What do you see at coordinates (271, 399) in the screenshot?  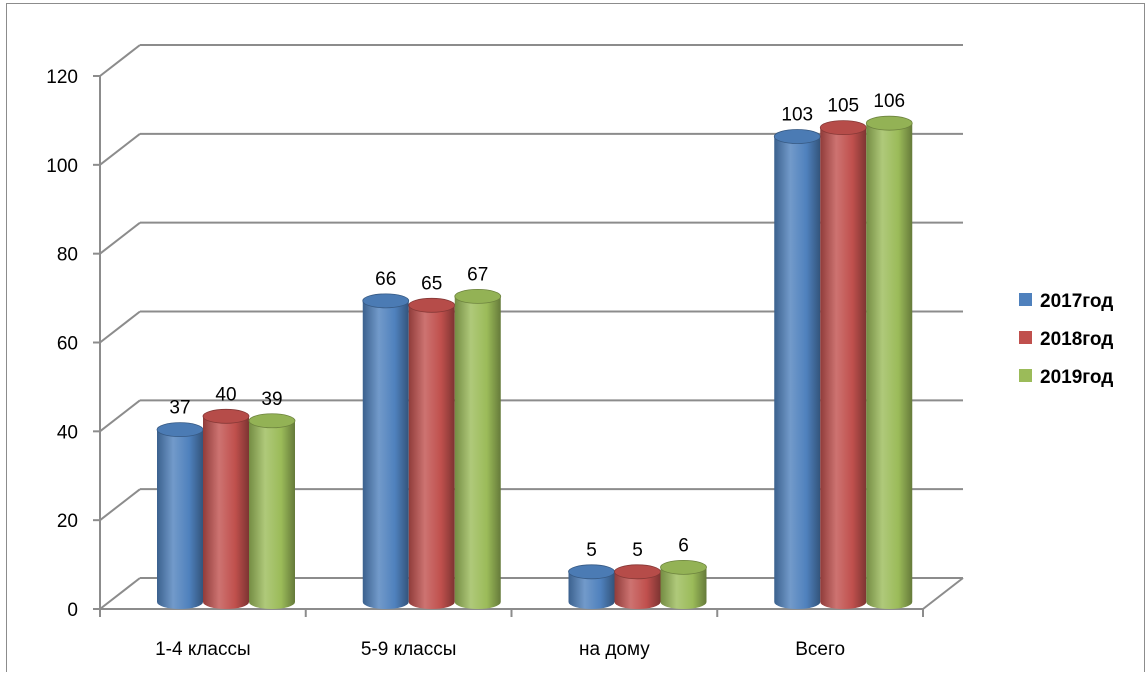 I see `data-label: 39` at bounding box center [271, 399].